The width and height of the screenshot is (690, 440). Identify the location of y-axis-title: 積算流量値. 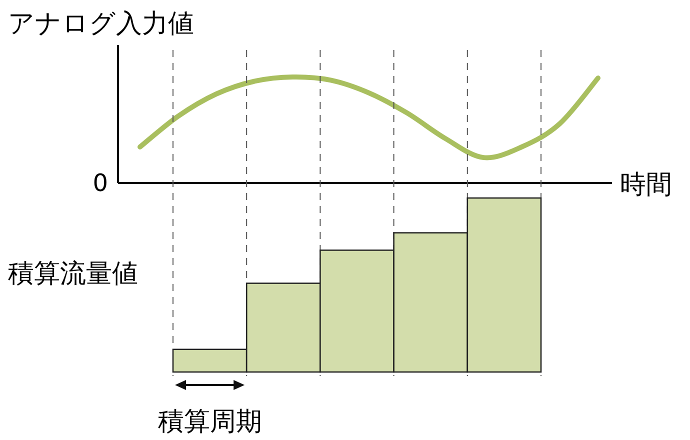
(73, 274).